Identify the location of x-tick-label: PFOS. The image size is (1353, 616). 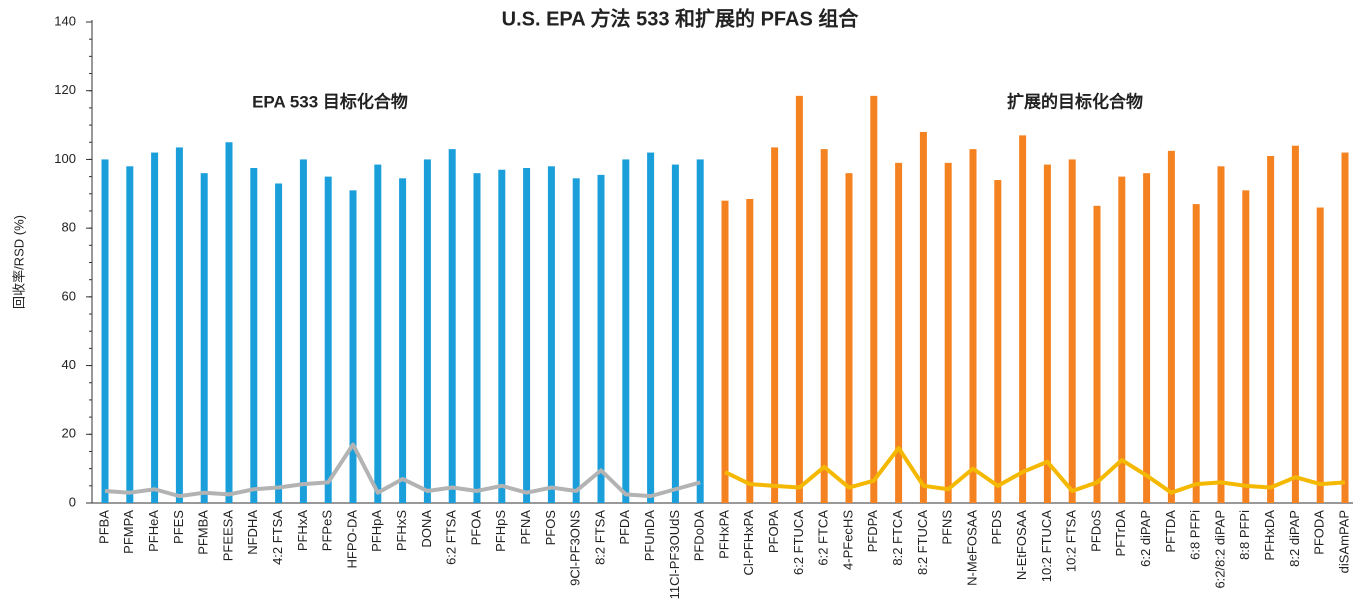
(550, 528).